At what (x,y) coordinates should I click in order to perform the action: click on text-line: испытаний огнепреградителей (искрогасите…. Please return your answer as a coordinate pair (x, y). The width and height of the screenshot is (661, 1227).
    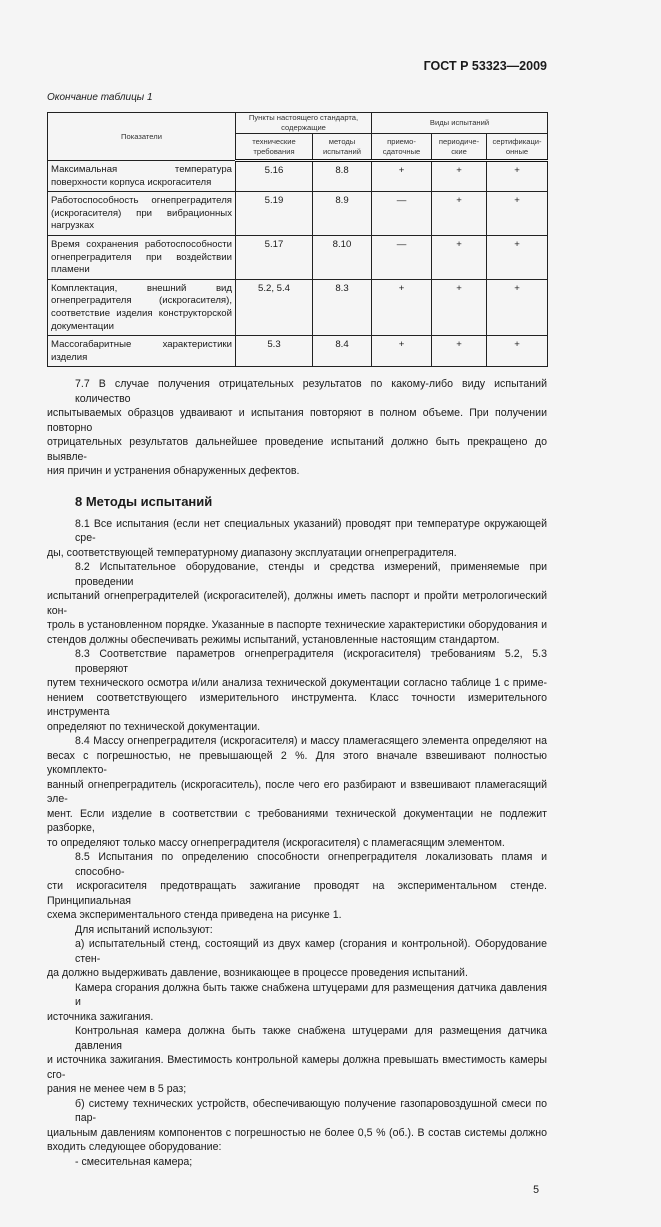
    Looking at the image, I should click on (297, 603).